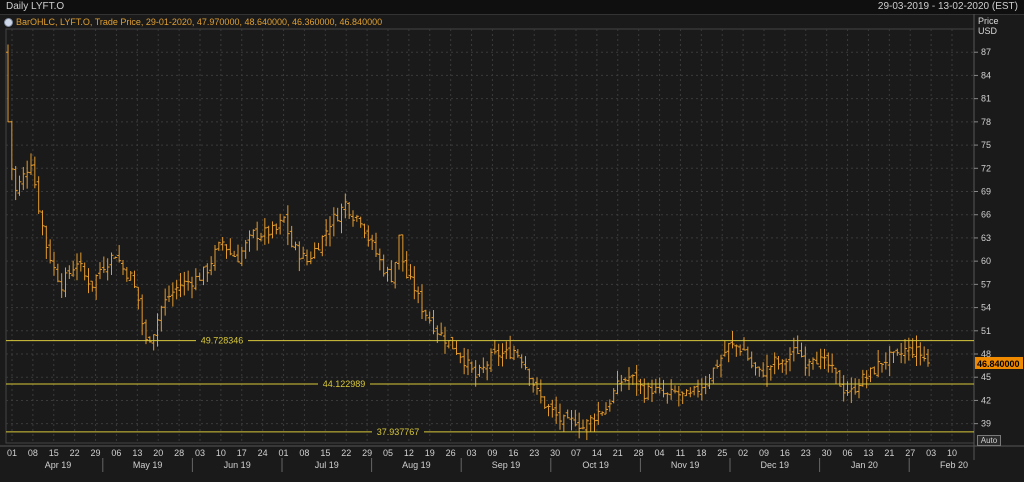 This screenshot has height=482, width=1024. Describe the element at coordinates (722, 453) in the screenshot. I see `date-tick-label: 25` at that location.